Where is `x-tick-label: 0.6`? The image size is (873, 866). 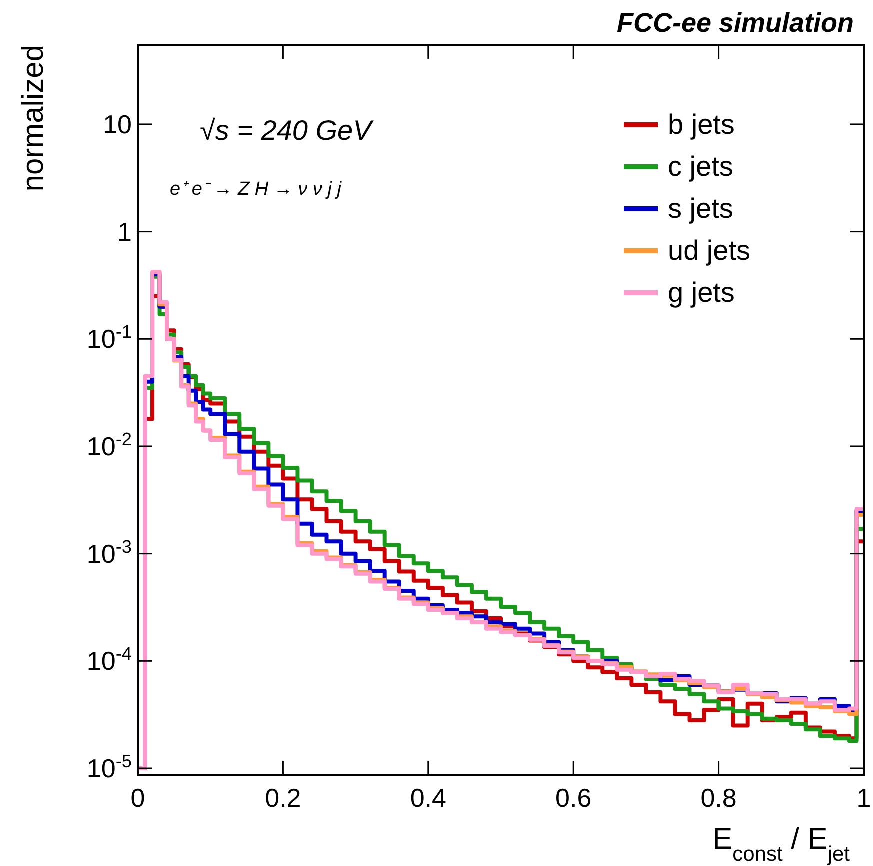
x-tick-label: 0.6 is located at coordinates (574, 798).